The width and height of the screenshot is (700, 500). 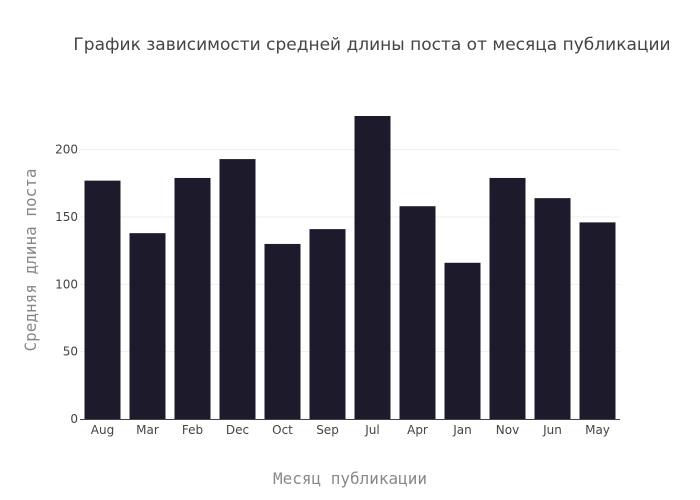 I want to click on x-tick-label: Nov, so click(x=507, y=430).